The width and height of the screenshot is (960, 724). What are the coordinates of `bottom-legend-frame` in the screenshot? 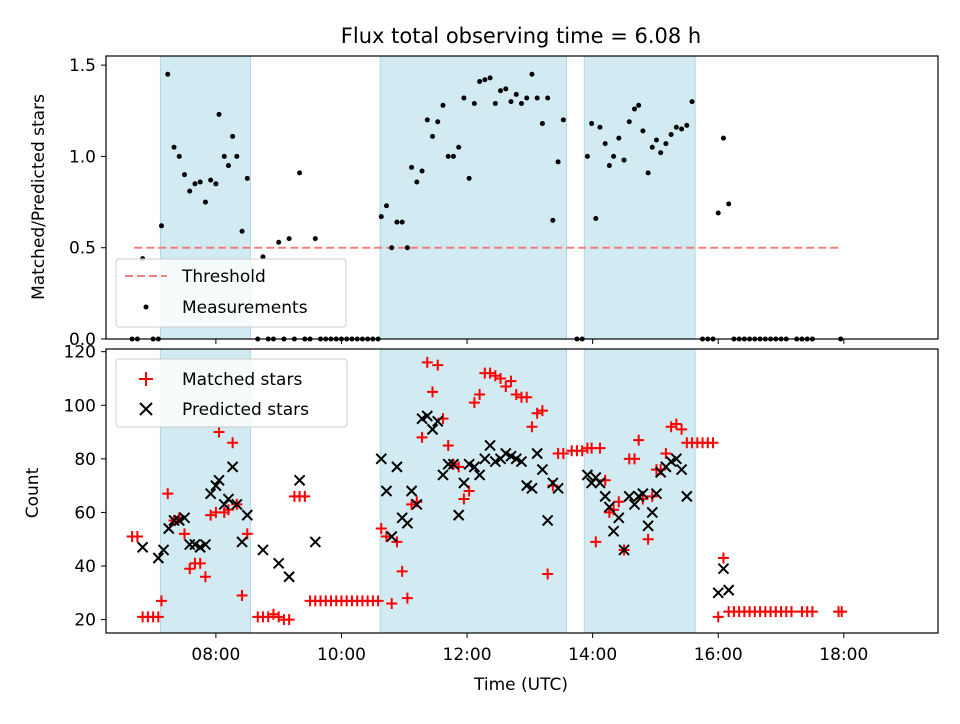 It's located at (231, 393).